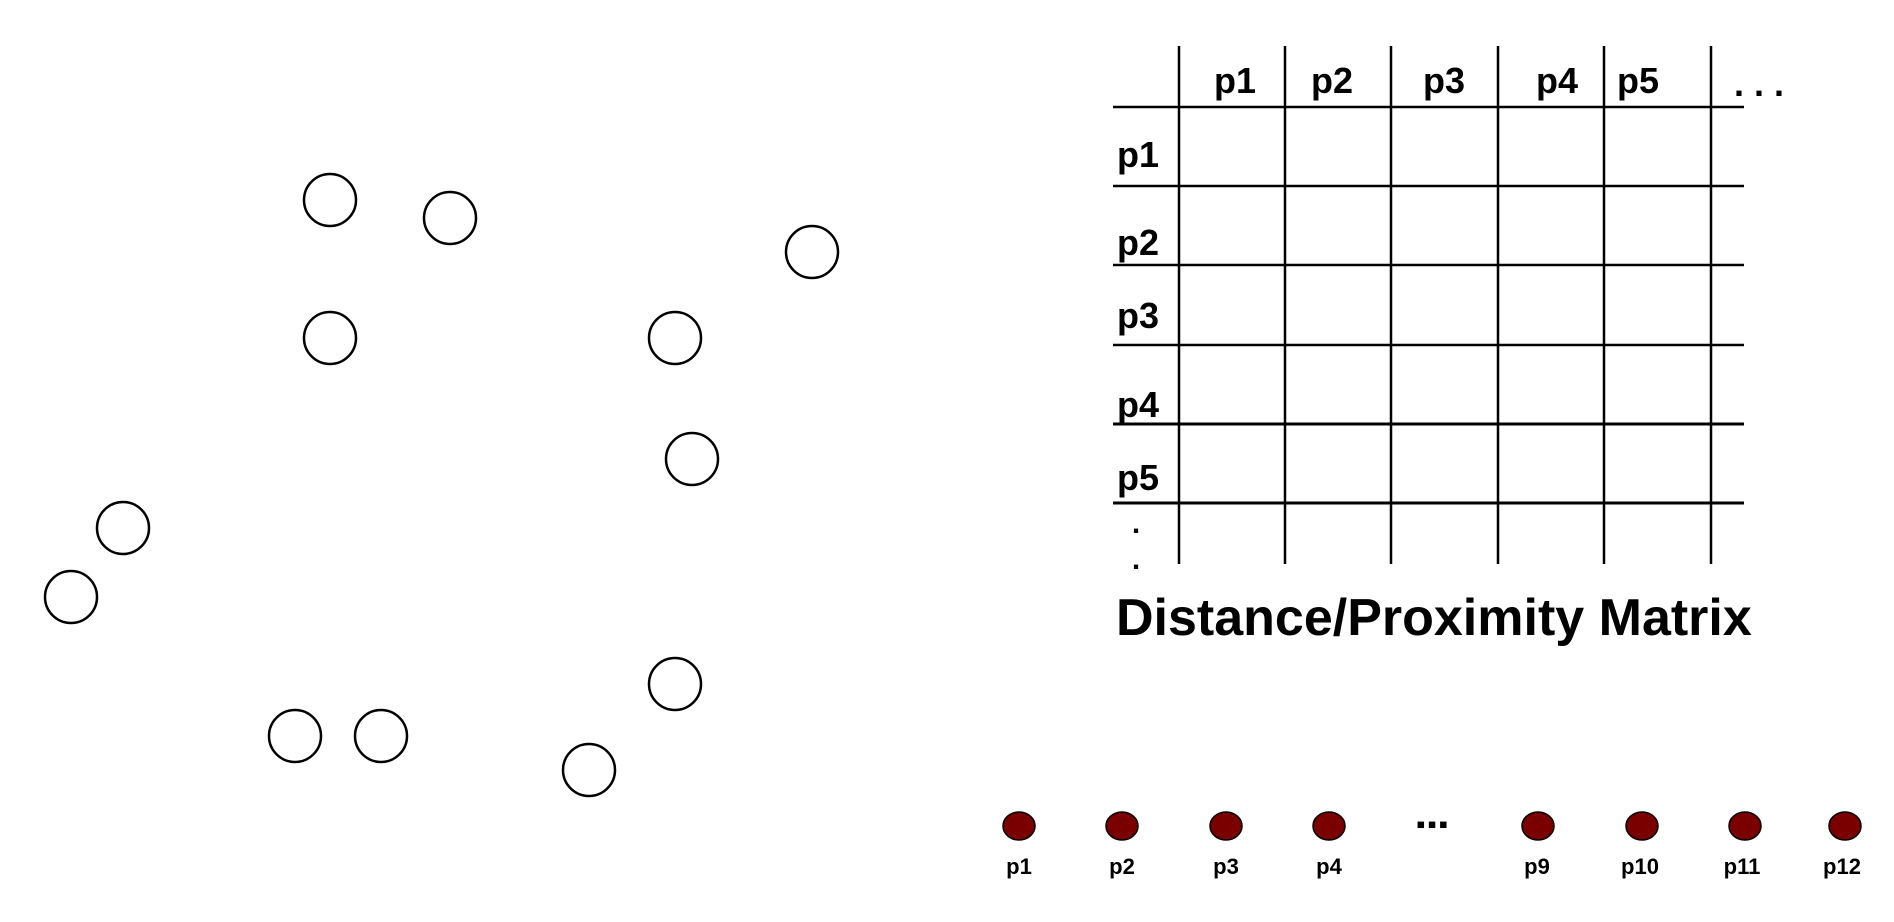 This screenshot has height=922, width=1894. I want to click on column-header-p4: p4, so click(1557, 80).